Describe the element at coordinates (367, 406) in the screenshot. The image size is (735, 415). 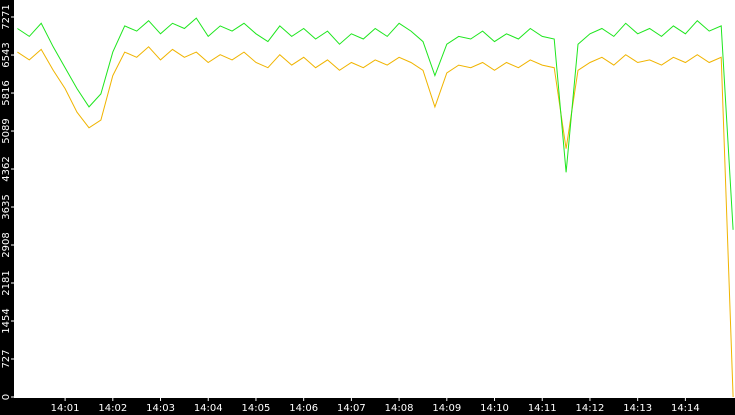
I see `x-axis-band` at that location.